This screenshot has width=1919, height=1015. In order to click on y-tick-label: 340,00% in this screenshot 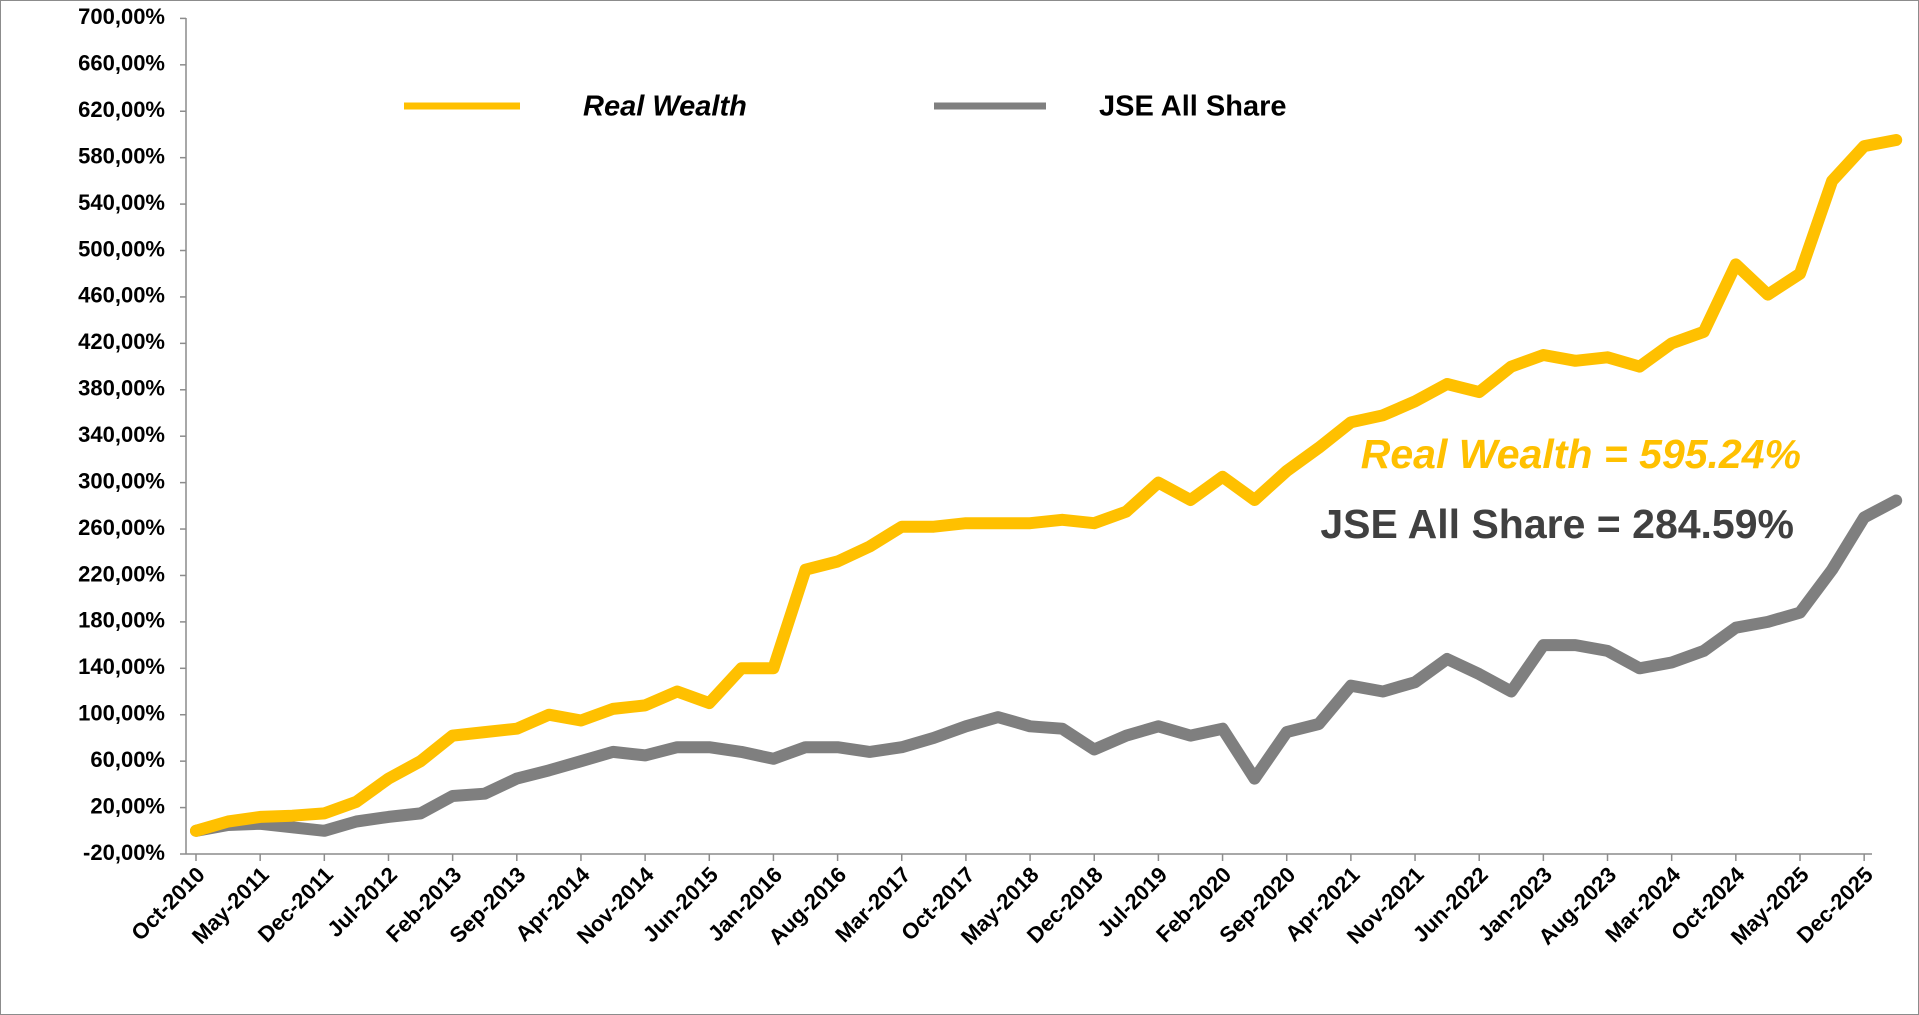, I will do `click(121, 434)`.